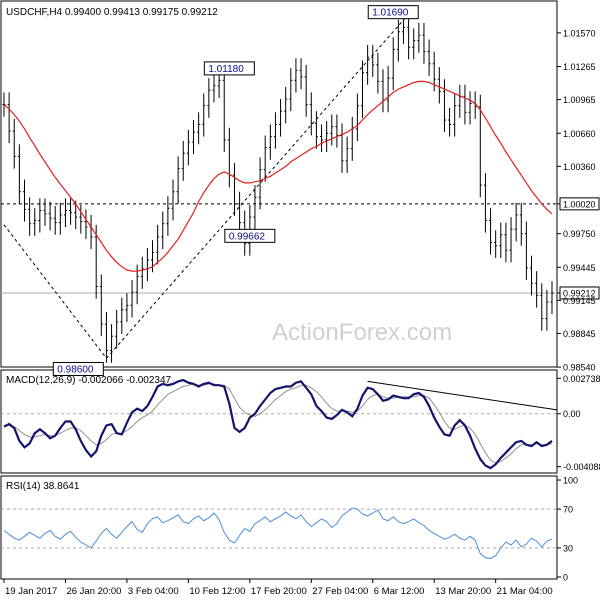 The width and height of the screenshot is (600, 600). Describe the element at coordinates (568, 510) in the screenshot. I see `rsi-y-tick-label: 70` at that location.